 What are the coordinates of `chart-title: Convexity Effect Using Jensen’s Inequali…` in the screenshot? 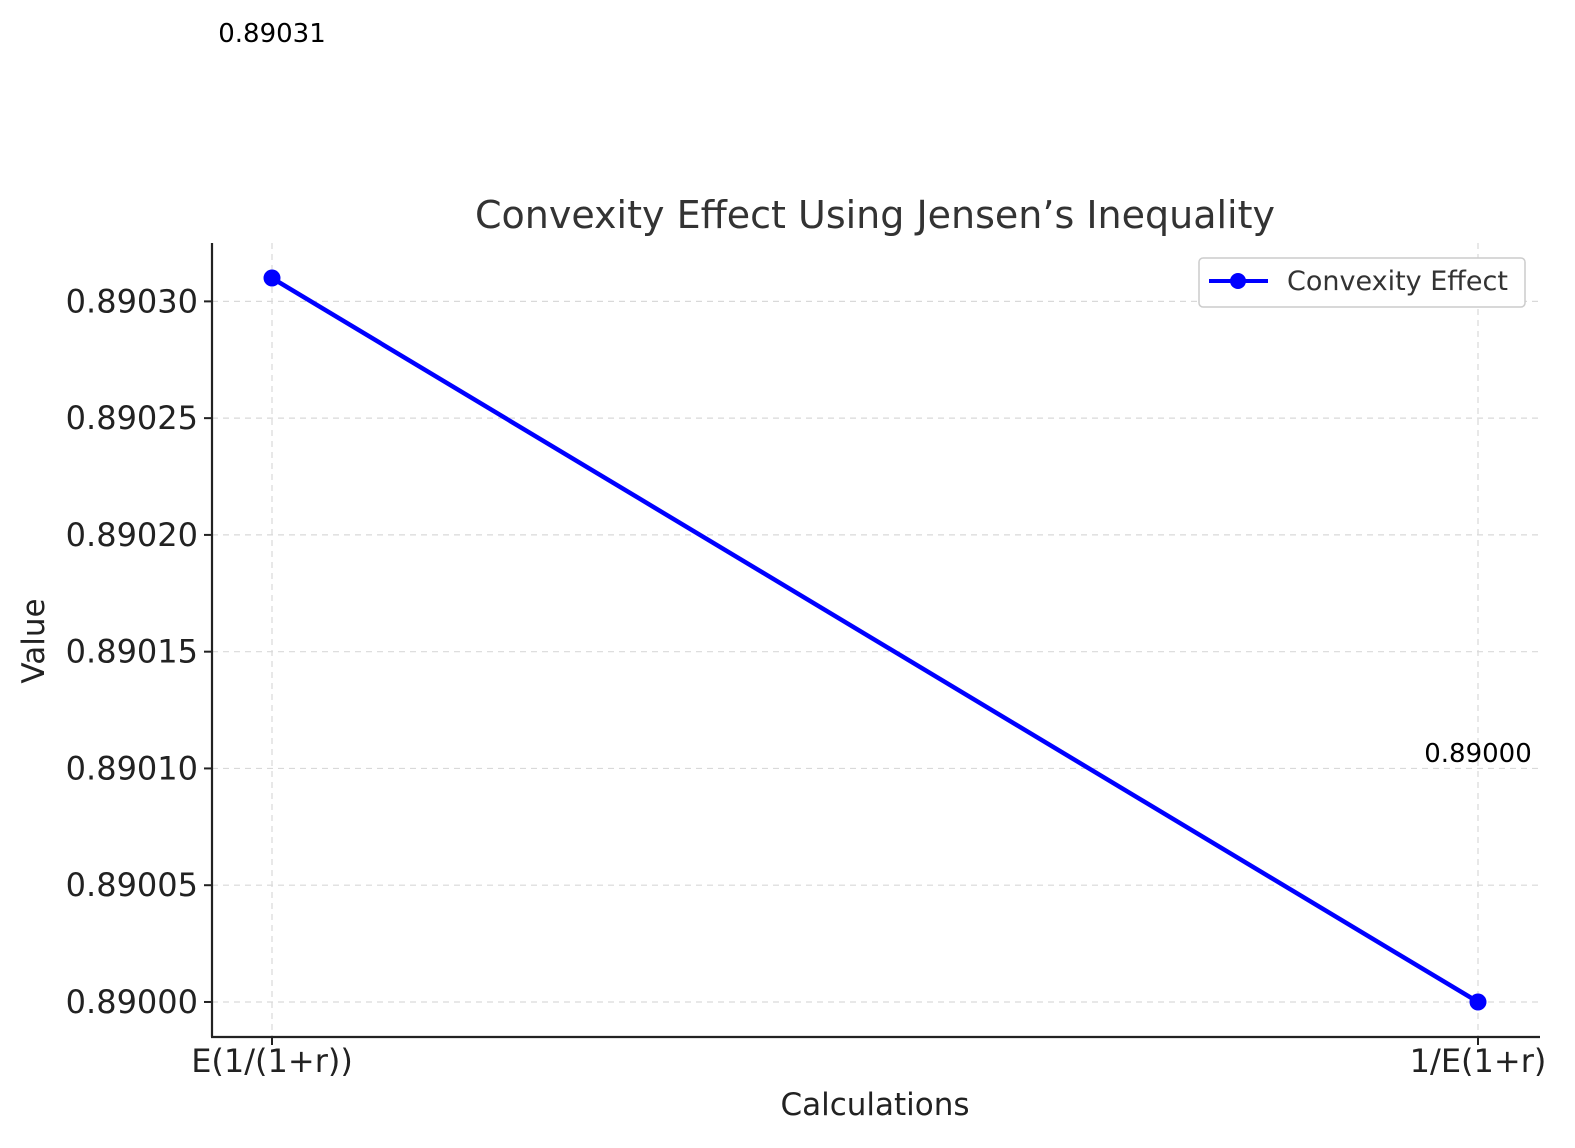 It's located at (875, 215).